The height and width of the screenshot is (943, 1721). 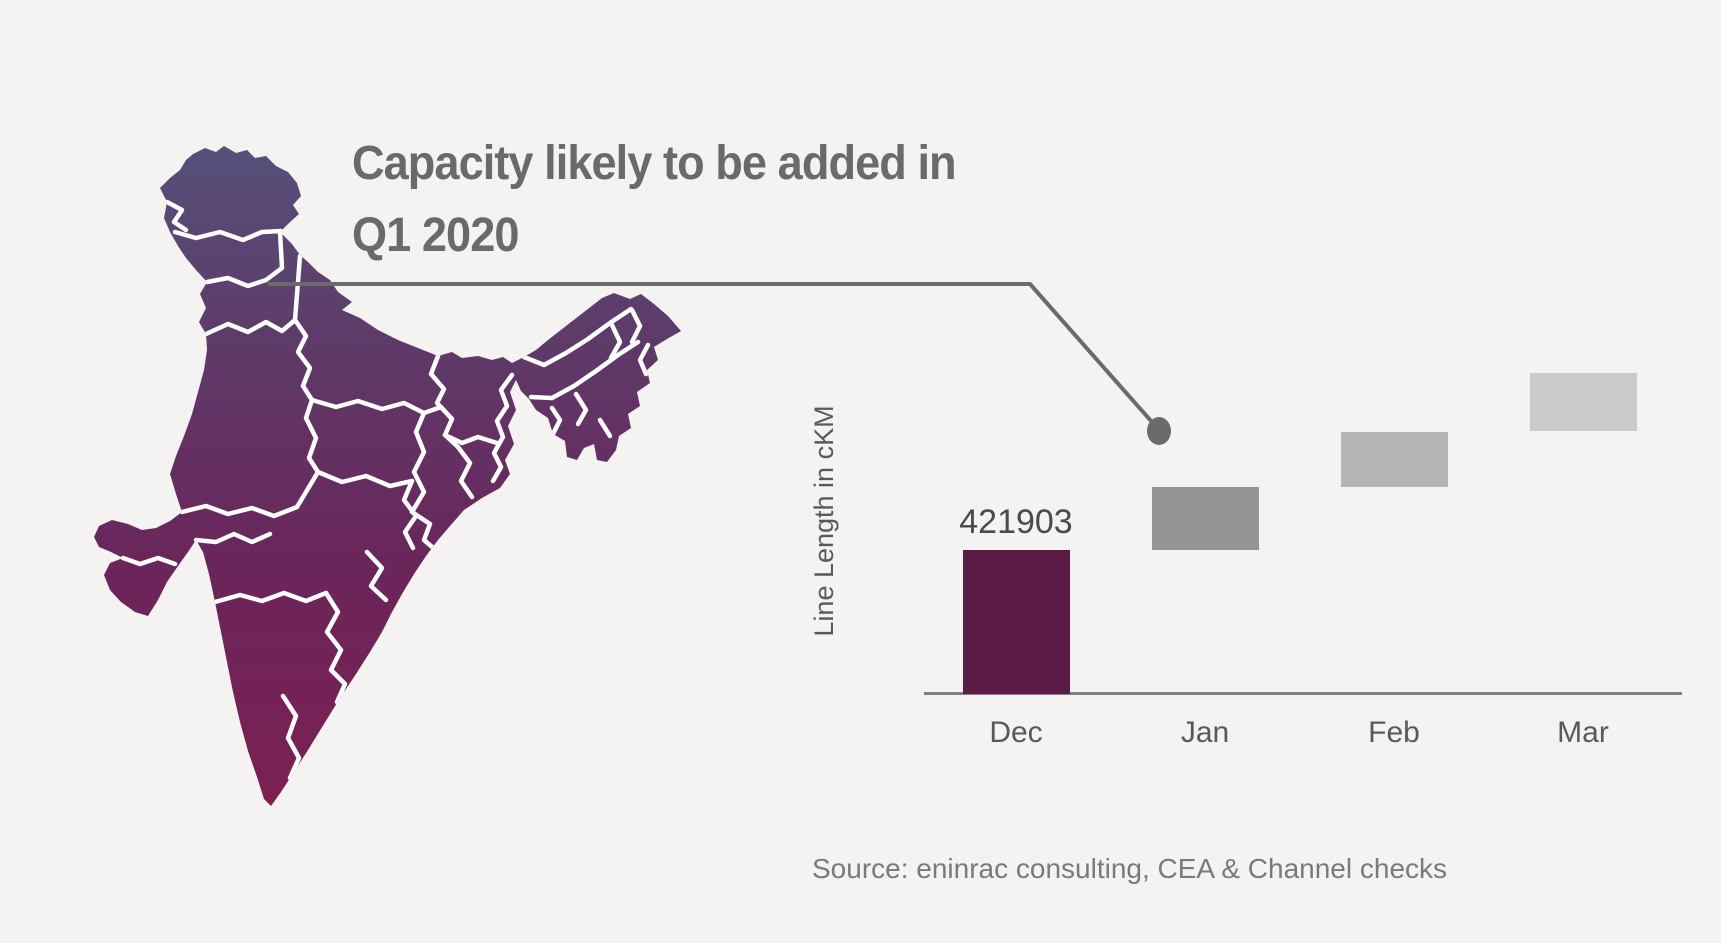 I want to click on y-axis-title: Line Length in cKM, so click(x=824, y=521).